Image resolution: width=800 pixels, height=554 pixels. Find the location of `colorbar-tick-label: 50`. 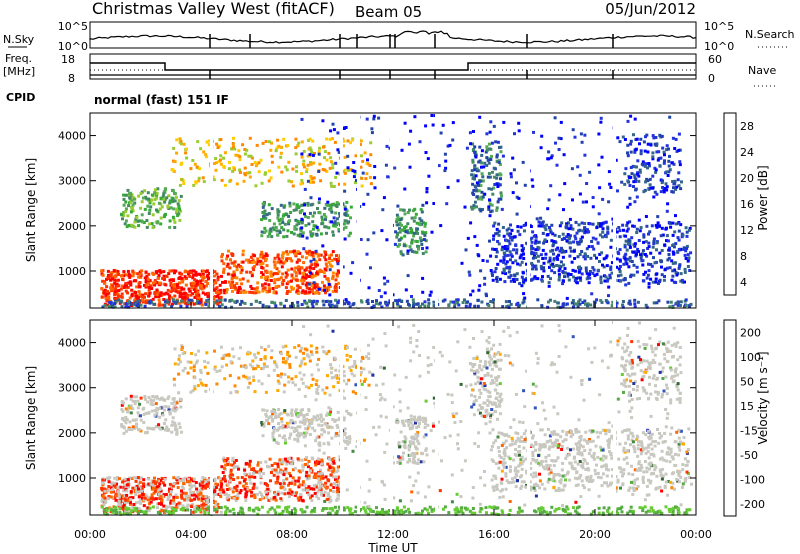

colorbar-tick-label: 50 is located at coordinates (747, 381).